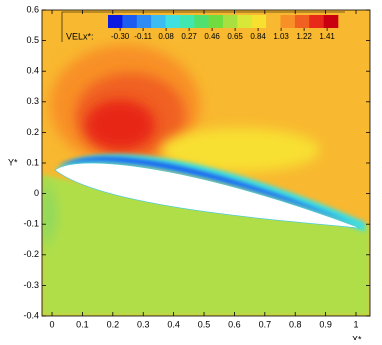 The height and width of the screenshot is (345, 382). I want to click on x-tick-label: 0.3, so click(143, 324).